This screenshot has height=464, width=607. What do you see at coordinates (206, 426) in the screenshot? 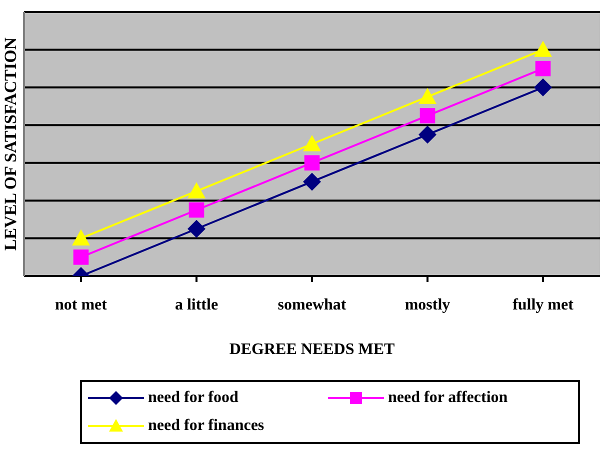
I see `legend-label: need for finances` at bounding box center [206, 426].